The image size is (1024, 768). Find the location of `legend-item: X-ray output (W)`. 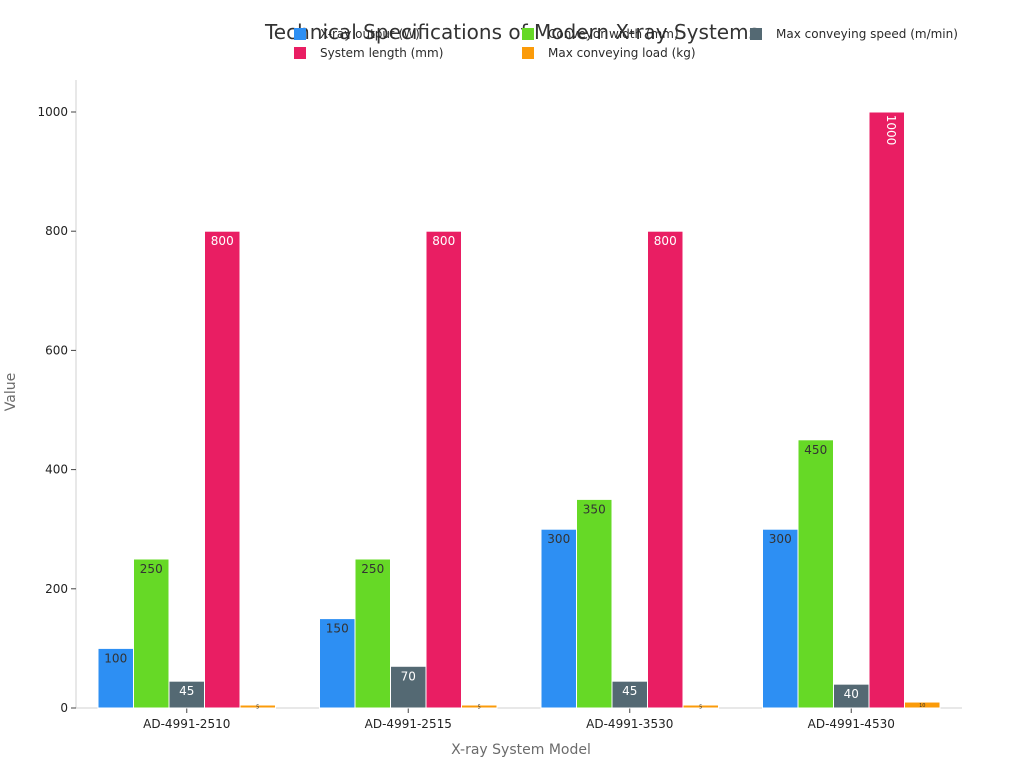

legend-item: X-ray output (W) is located at coordinates (357, 34).